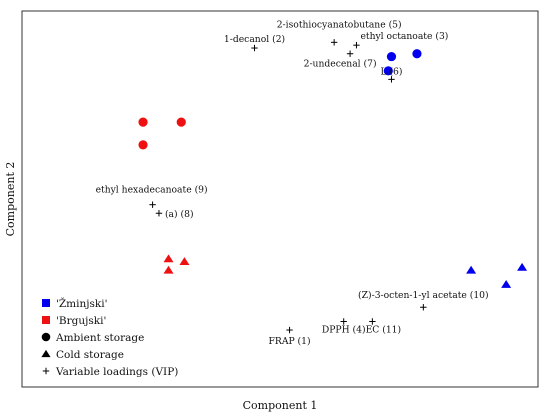 The height and width of the screenshot is (417, 550). Describe the element at coordinates (81, 321) in the screenshot. I see `legend-label-1: 'Brgujski'` at that location.